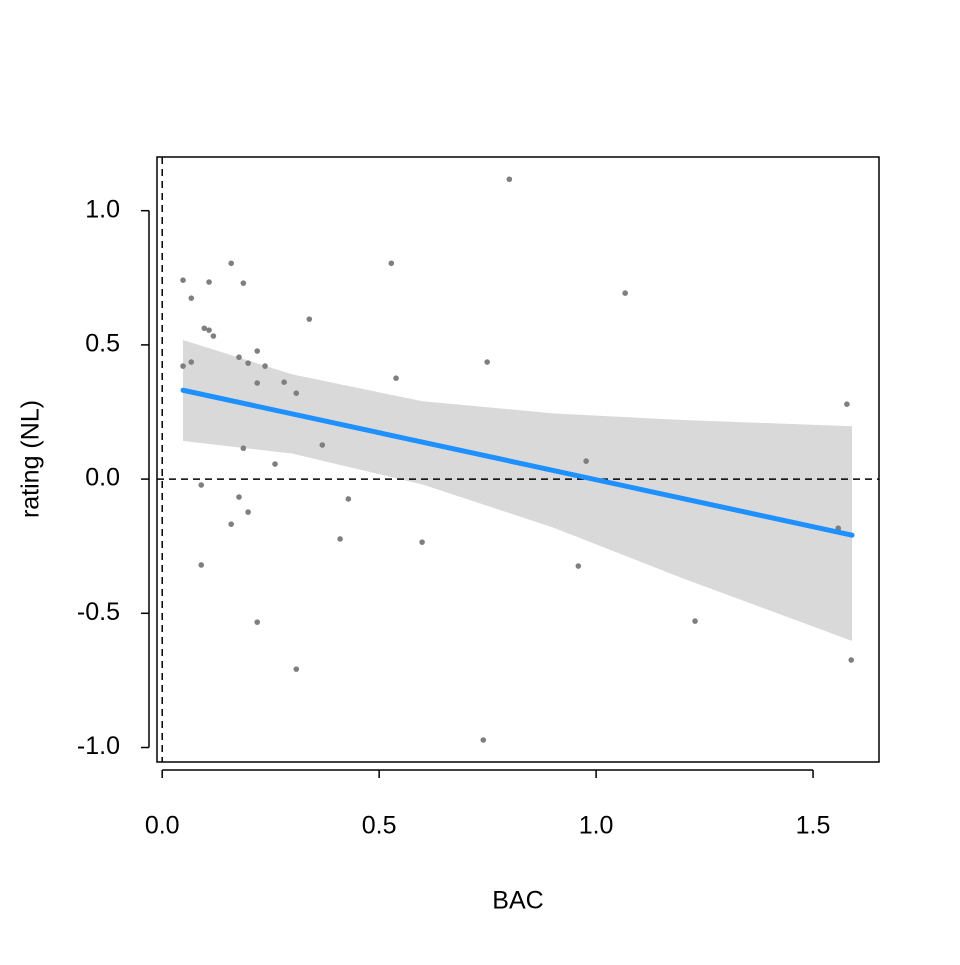 The image size is (960, 965). Describe the element at coordinates (596, 826) in the screenshot. I see `x-tick-label: 1.0` at that location.